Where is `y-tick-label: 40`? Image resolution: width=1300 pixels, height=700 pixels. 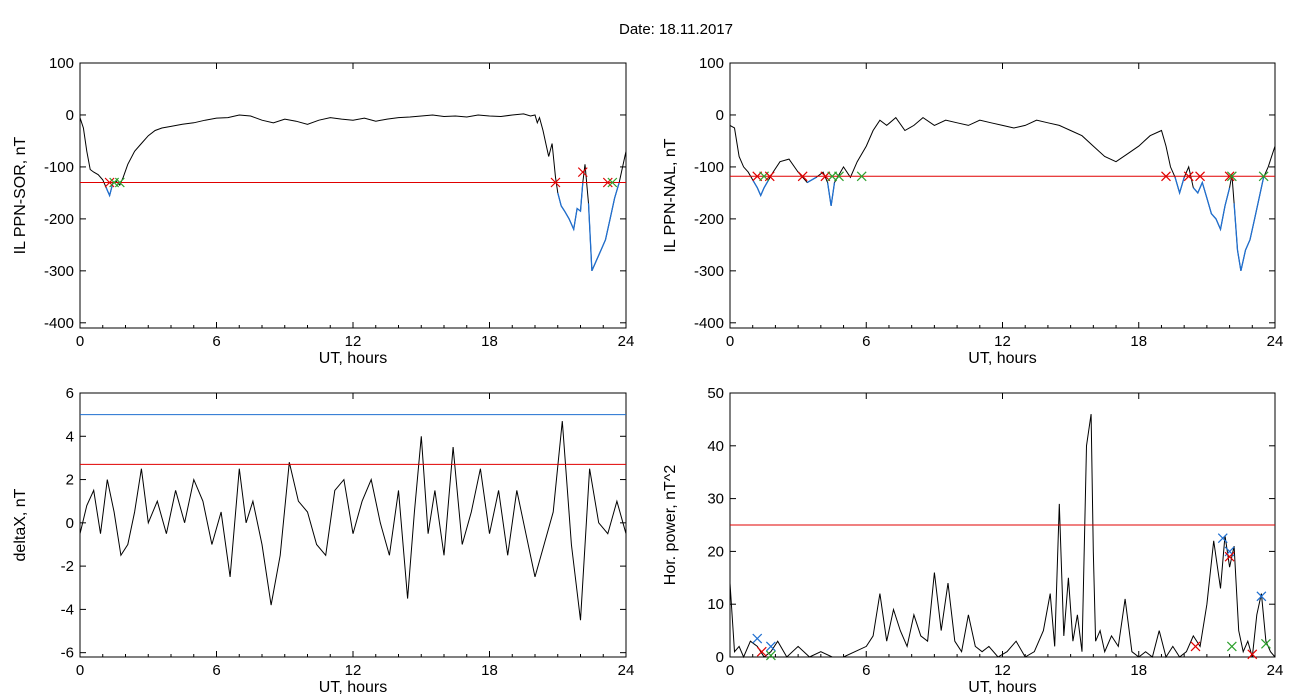
y-tick-label: 40 is located at coordinates (715, 446).